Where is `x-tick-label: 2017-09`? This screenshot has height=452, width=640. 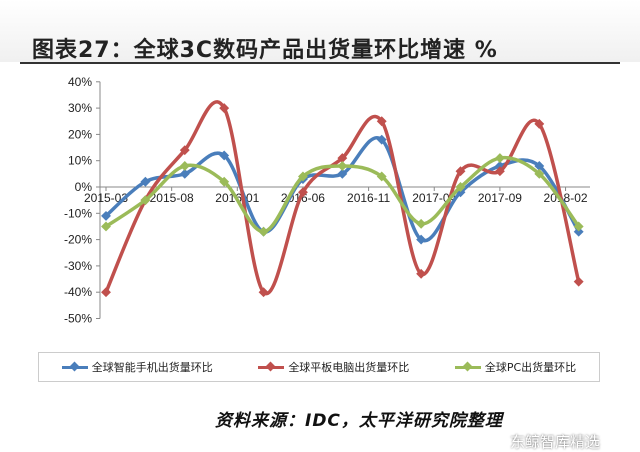 x-tick-label: 2017-09 is located at coordinates (500, 198).